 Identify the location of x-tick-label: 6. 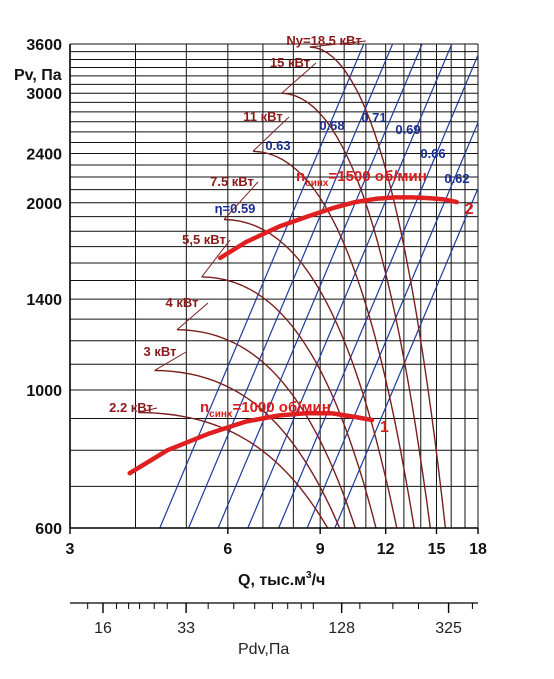
(227, 549).